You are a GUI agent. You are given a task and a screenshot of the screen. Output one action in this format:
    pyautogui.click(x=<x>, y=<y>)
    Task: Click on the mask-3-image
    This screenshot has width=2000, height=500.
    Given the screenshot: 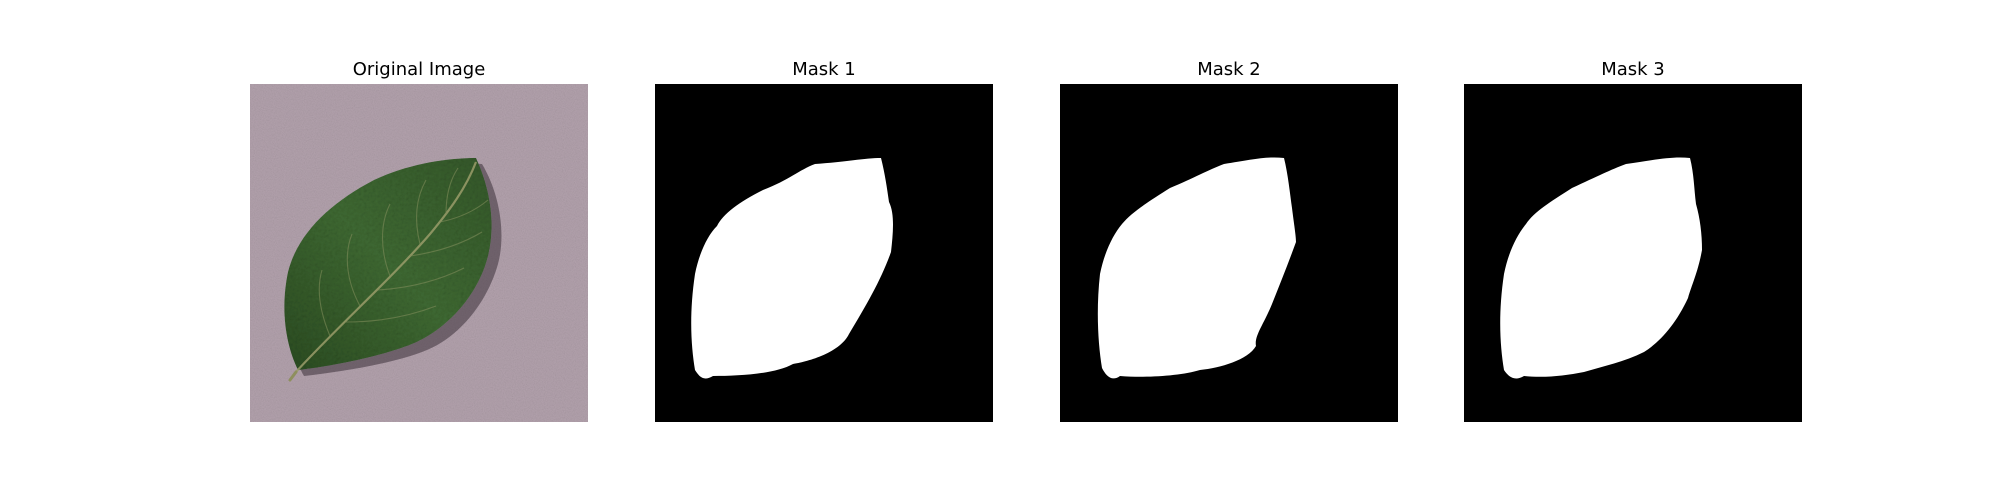 What is the action you would take?
    pyautogui.click(x=1633, y=253)
    